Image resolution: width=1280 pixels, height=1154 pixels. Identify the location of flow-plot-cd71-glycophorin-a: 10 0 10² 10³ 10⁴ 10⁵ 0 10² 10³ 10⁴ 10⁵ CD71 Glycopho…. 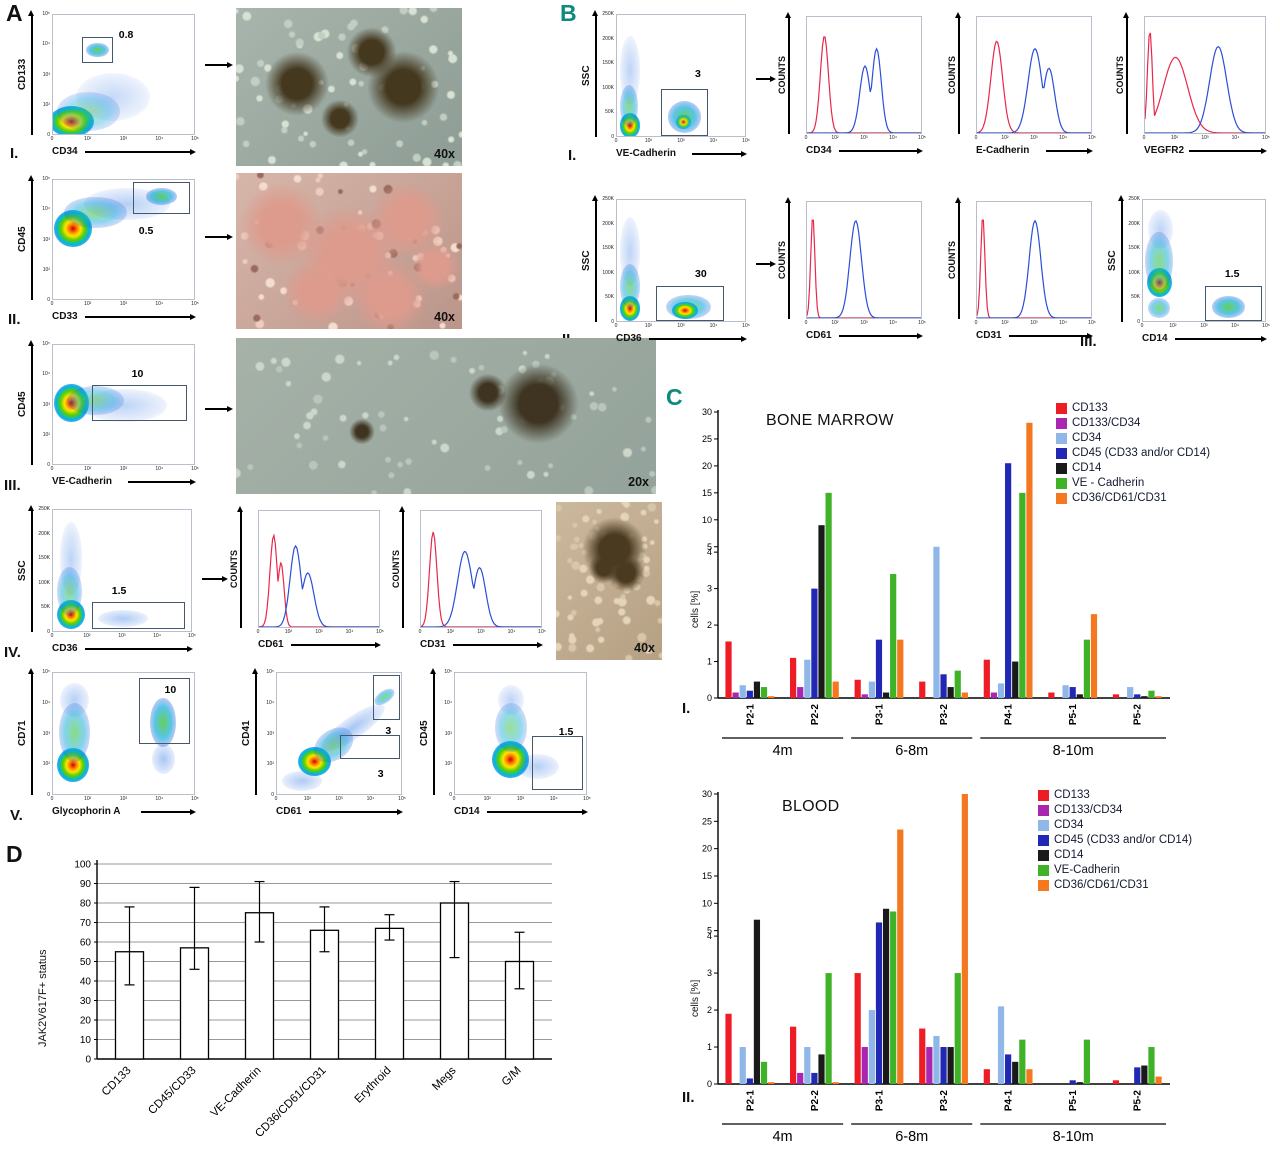
(110, 746).